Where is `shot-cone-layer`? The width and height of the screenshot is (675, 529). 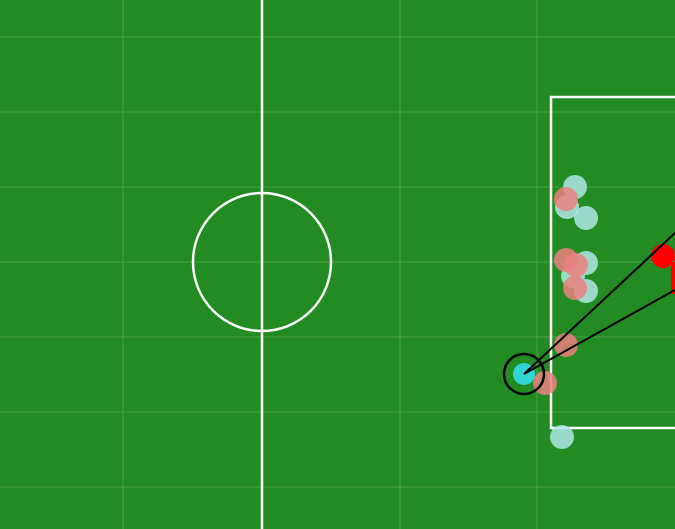
shot-cone-layer is located at coordinates (599, 303).